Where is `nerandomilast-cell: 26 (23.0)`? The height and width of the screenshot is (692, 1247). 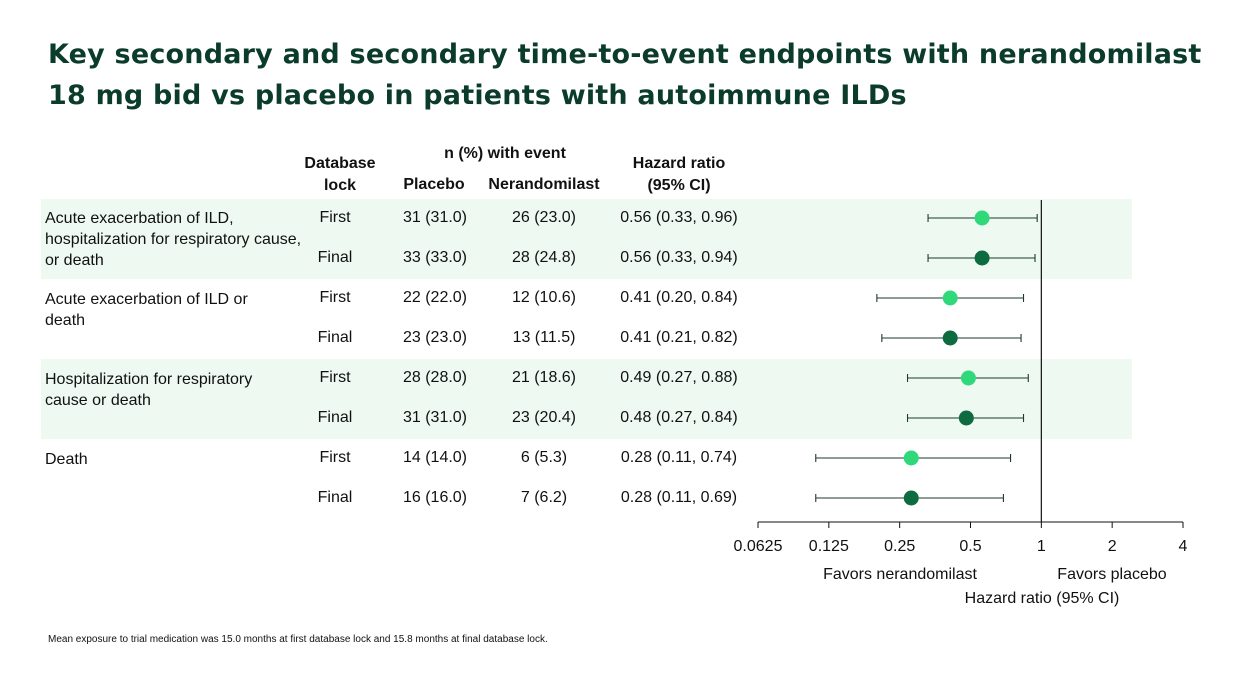 nerandomilast-cell: 26 (23.0) is located at coordinates (544, 217).